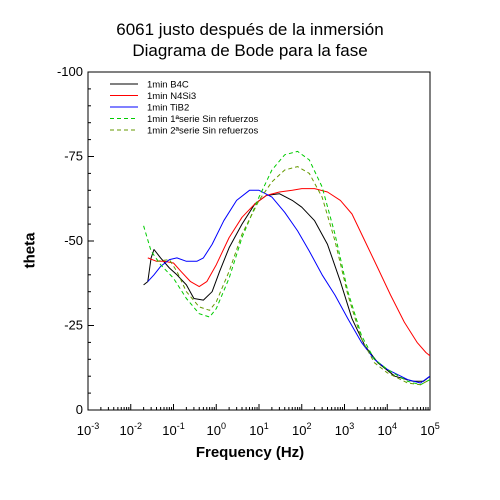 The height and width of the screenshot is (500, 500). Describe the element at coordinates (171, 96) in the screenshot. I see `legend-label: 1min N4Si3` at that location.